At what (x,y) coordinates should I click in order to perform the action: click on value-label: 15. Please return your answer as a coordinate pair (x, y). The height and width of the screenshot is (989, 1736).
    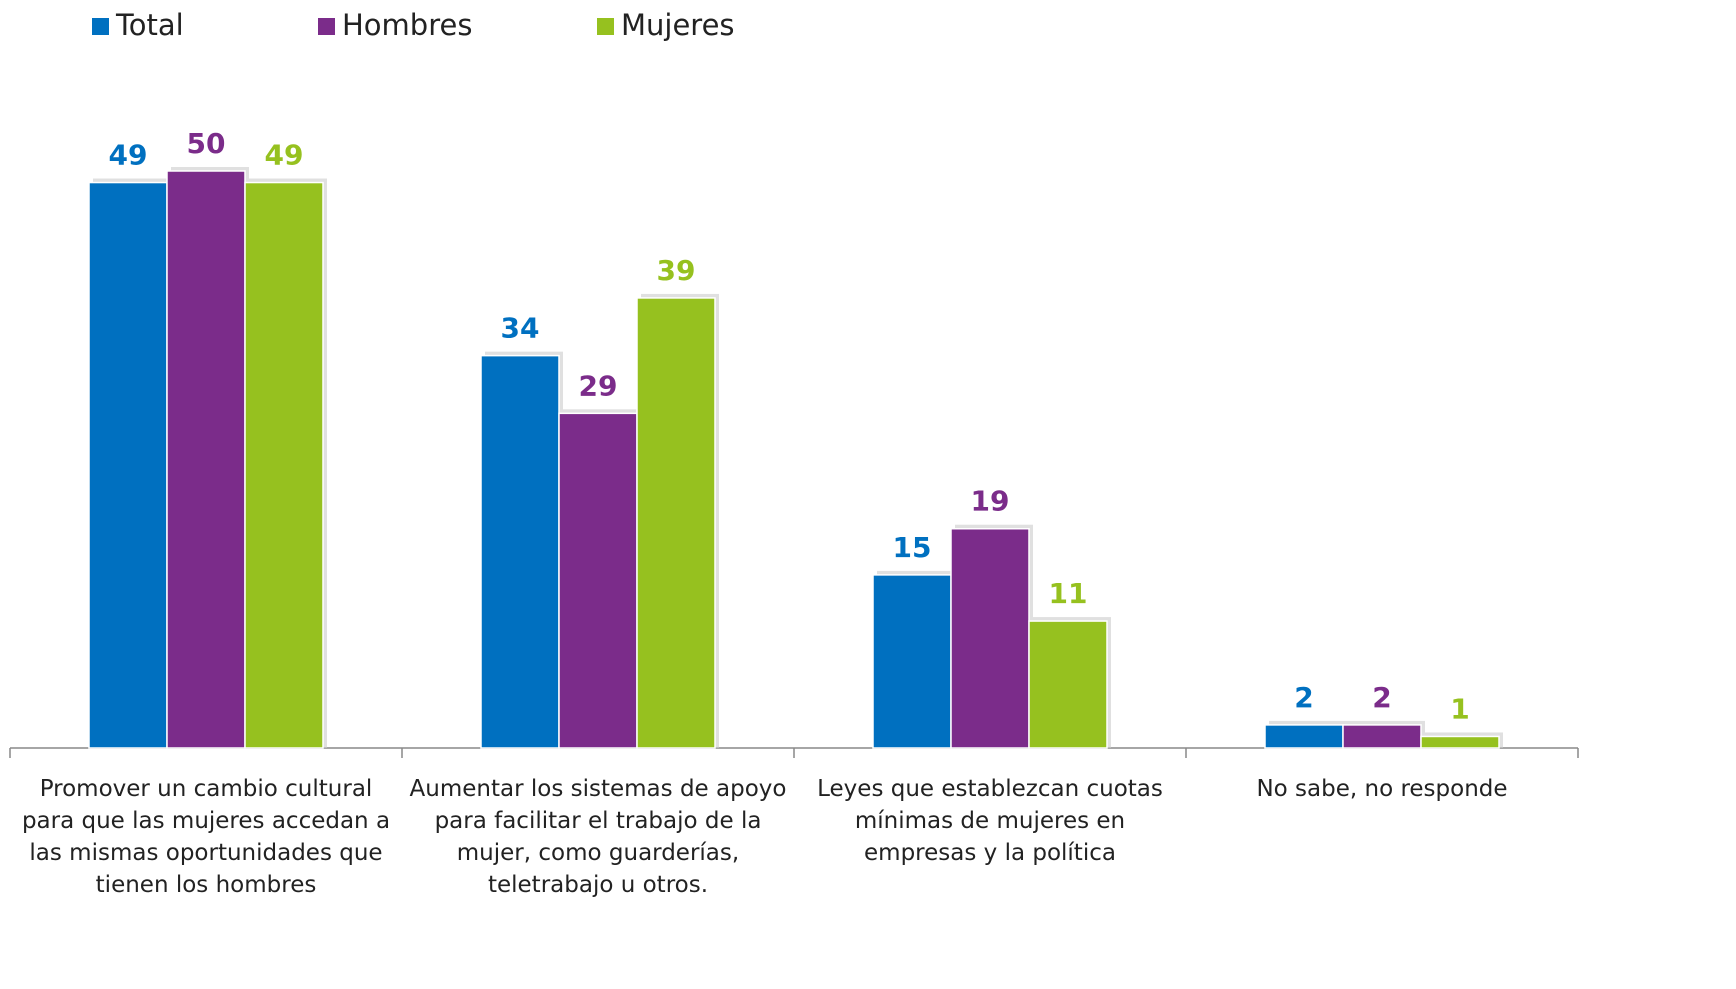
    Looking at the image, I should click on (912, 547).